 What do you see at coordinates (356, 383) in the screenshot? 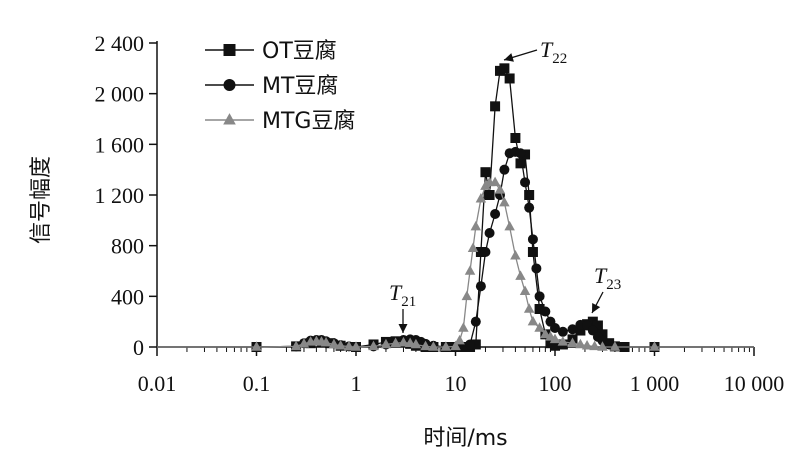
I see `x-tick-label: 1` at bounding box center [356, 383].